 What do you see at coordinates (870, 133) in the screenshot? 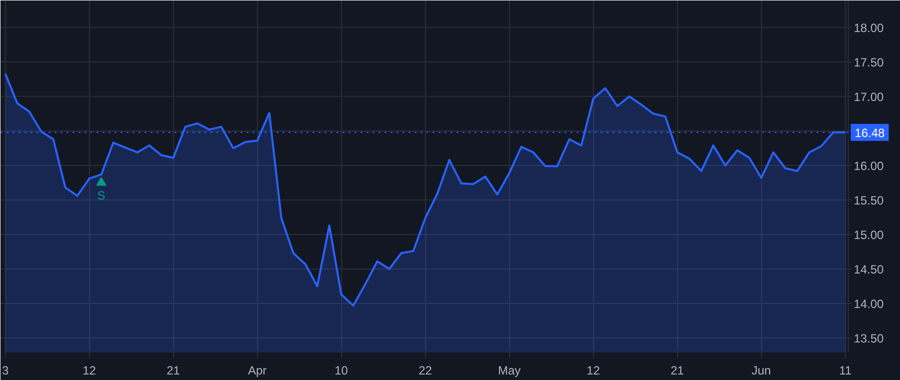
I see `ref-line-label: 16.48` at bounding box center [870, 133].